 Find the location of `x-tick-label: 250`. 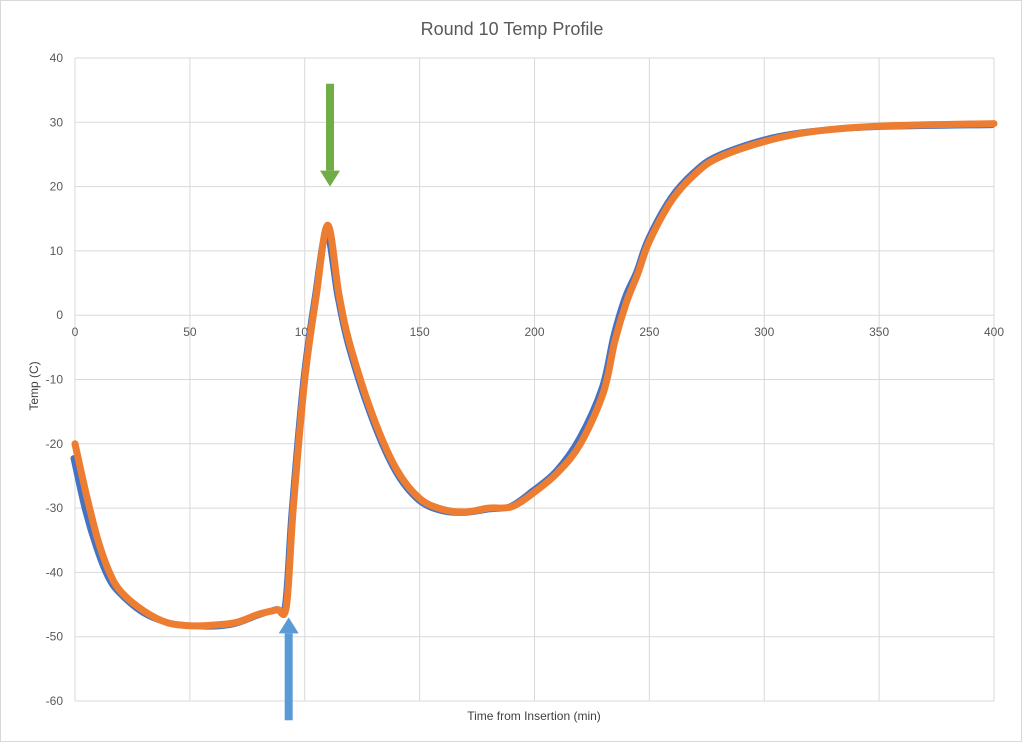

x-tick-label: 250 is located at coordinates (649, 332).